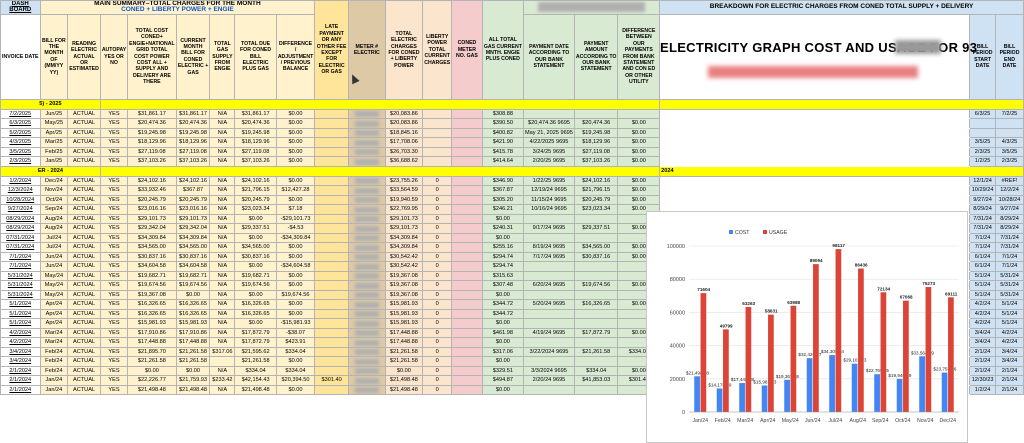 The height and width of the screenshot is (443, 1024). I want to click on invoice-date-link: 12/3/2024, so click(20, 190).